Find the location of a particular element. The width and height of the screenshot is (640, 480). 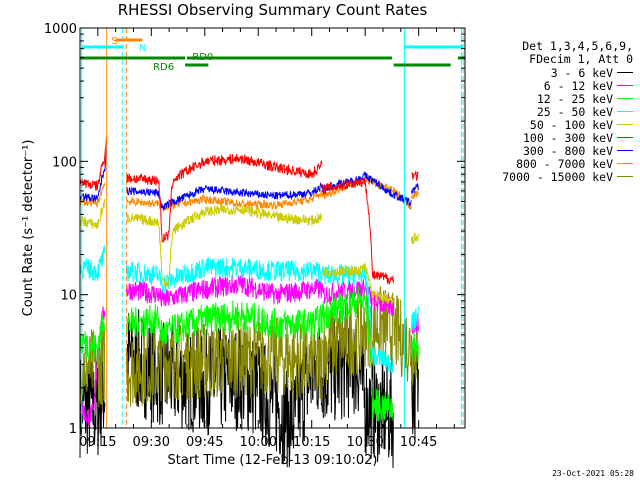

legend-label: 7000 - 15000 keV is located at coordinates (557, 176).